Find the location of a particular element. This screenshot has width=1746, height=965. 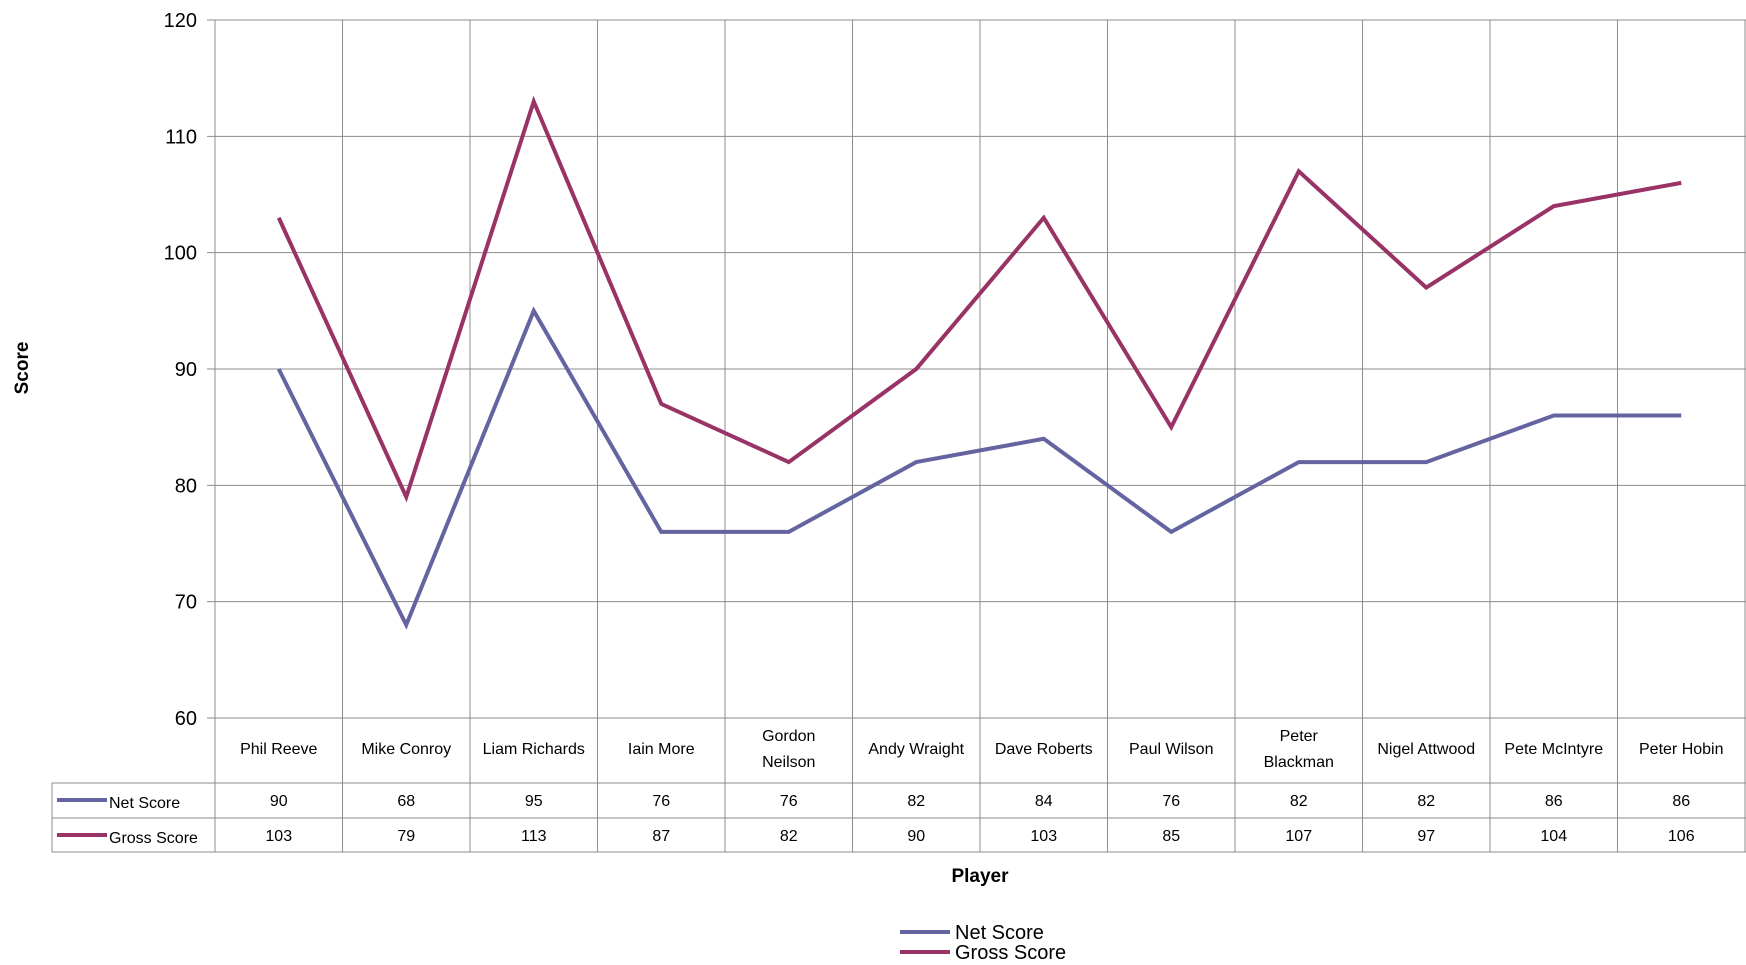

y-tick-label: 80 is located at coordinates (186, 486).